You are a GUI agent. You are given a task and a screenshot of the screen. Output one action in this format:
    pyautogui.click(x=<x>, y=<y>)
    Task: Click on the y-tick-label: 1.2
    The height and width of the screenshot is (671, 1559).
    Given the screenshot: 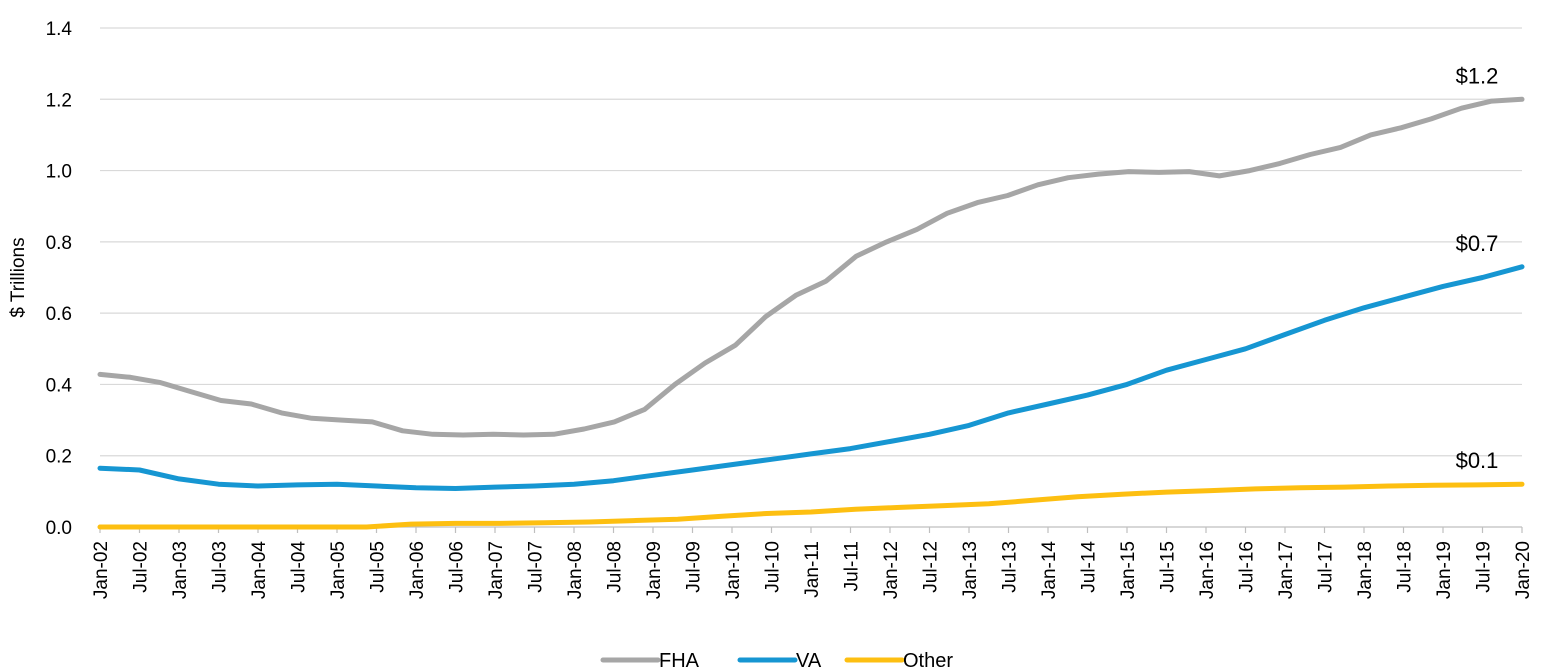 What is the action you would take?
    pyautogui.click(x=59, y=100)
    